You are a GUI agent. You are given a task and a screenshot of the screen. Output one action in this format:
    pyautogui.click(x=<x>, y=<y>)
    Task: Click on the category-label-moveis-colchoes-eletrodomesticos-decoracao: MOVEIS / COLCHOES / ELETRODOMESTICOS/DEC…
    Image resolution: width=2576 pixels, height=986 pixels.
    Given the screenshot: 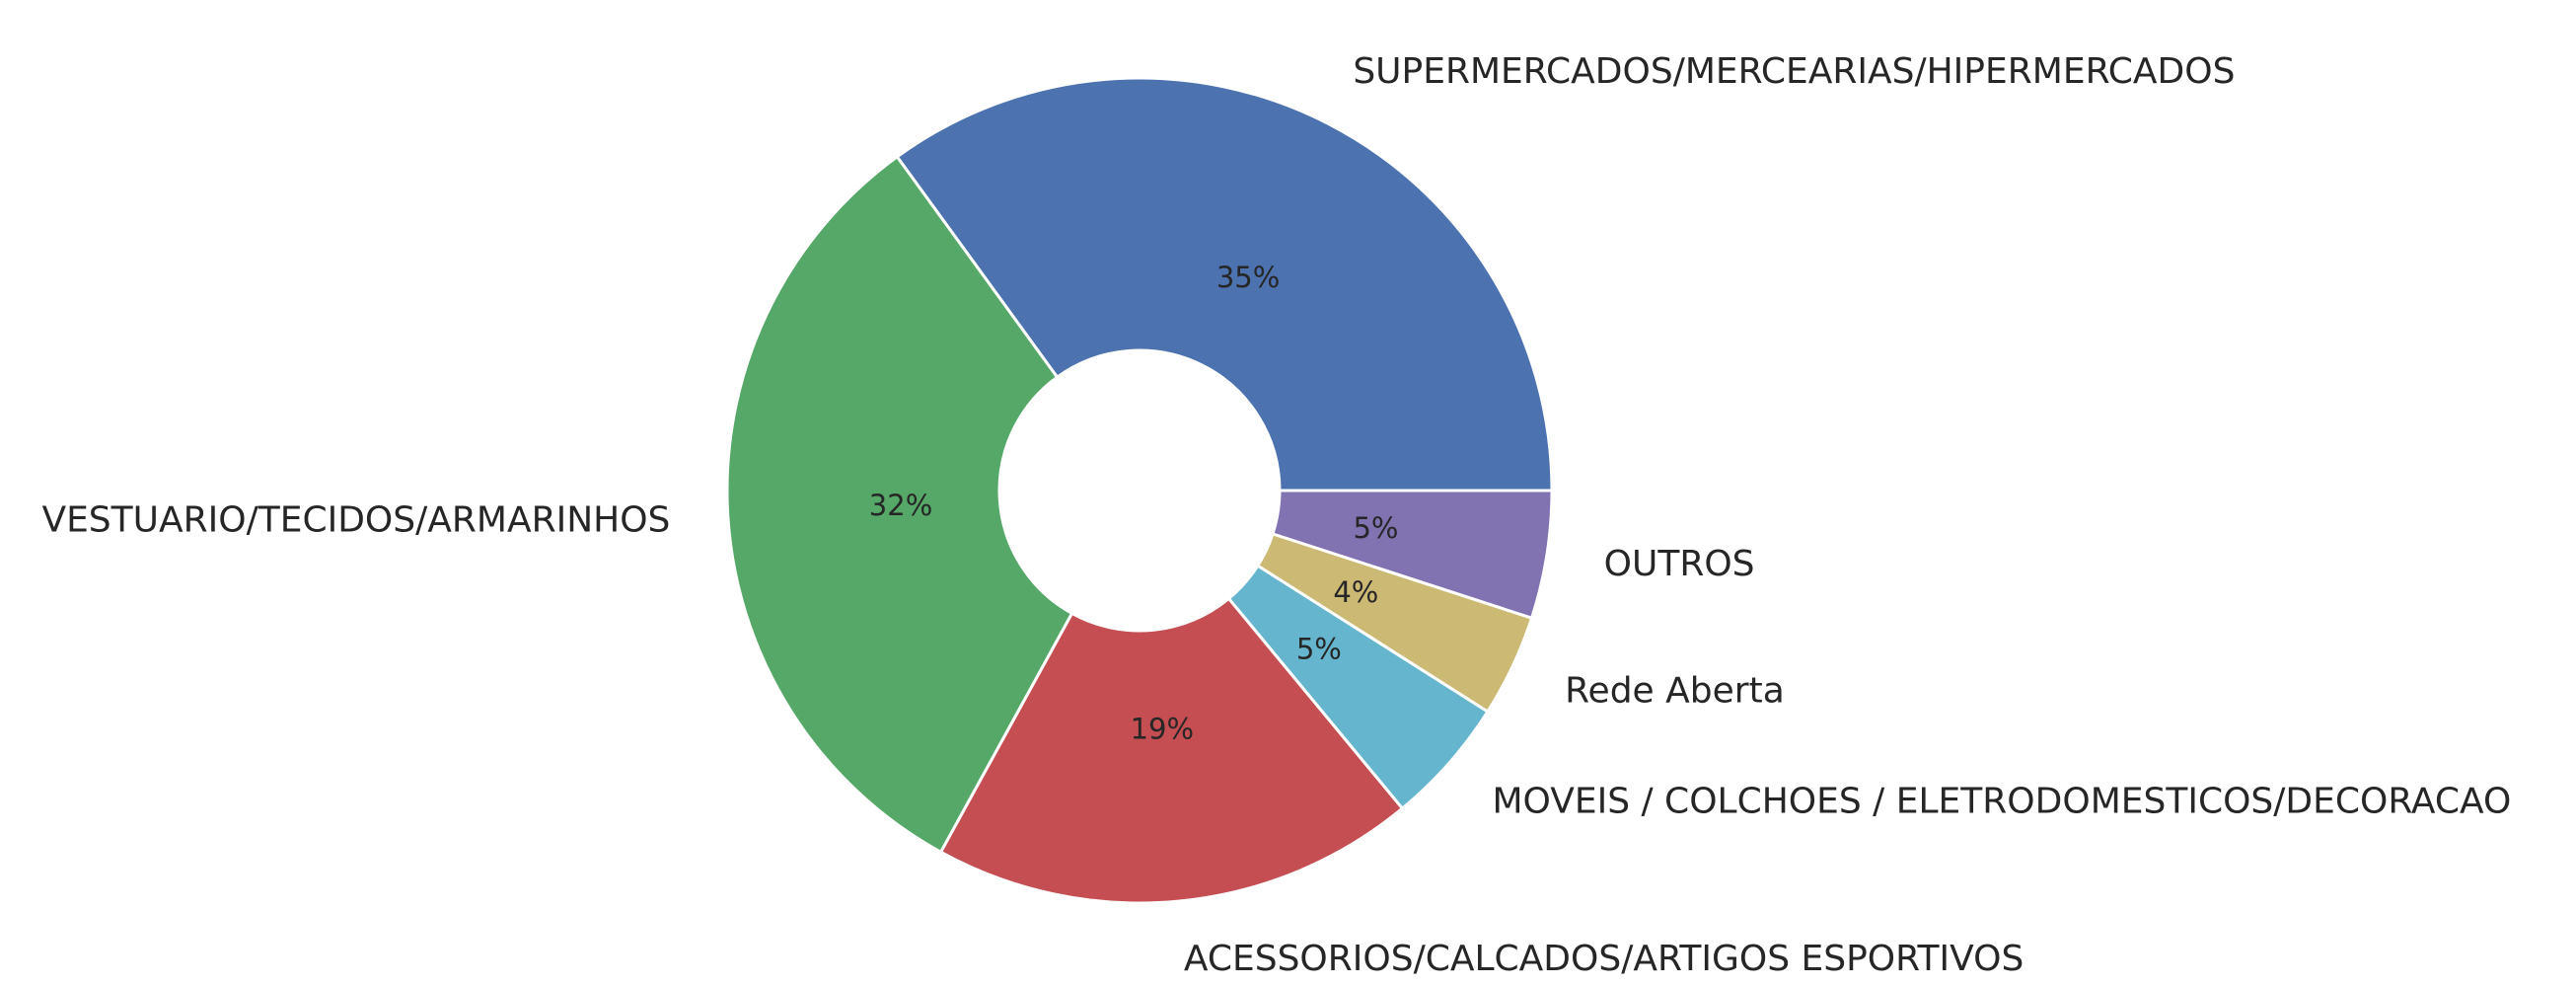 What is the action you would take?
    pyautogui.click(x=2001, y=802)
    